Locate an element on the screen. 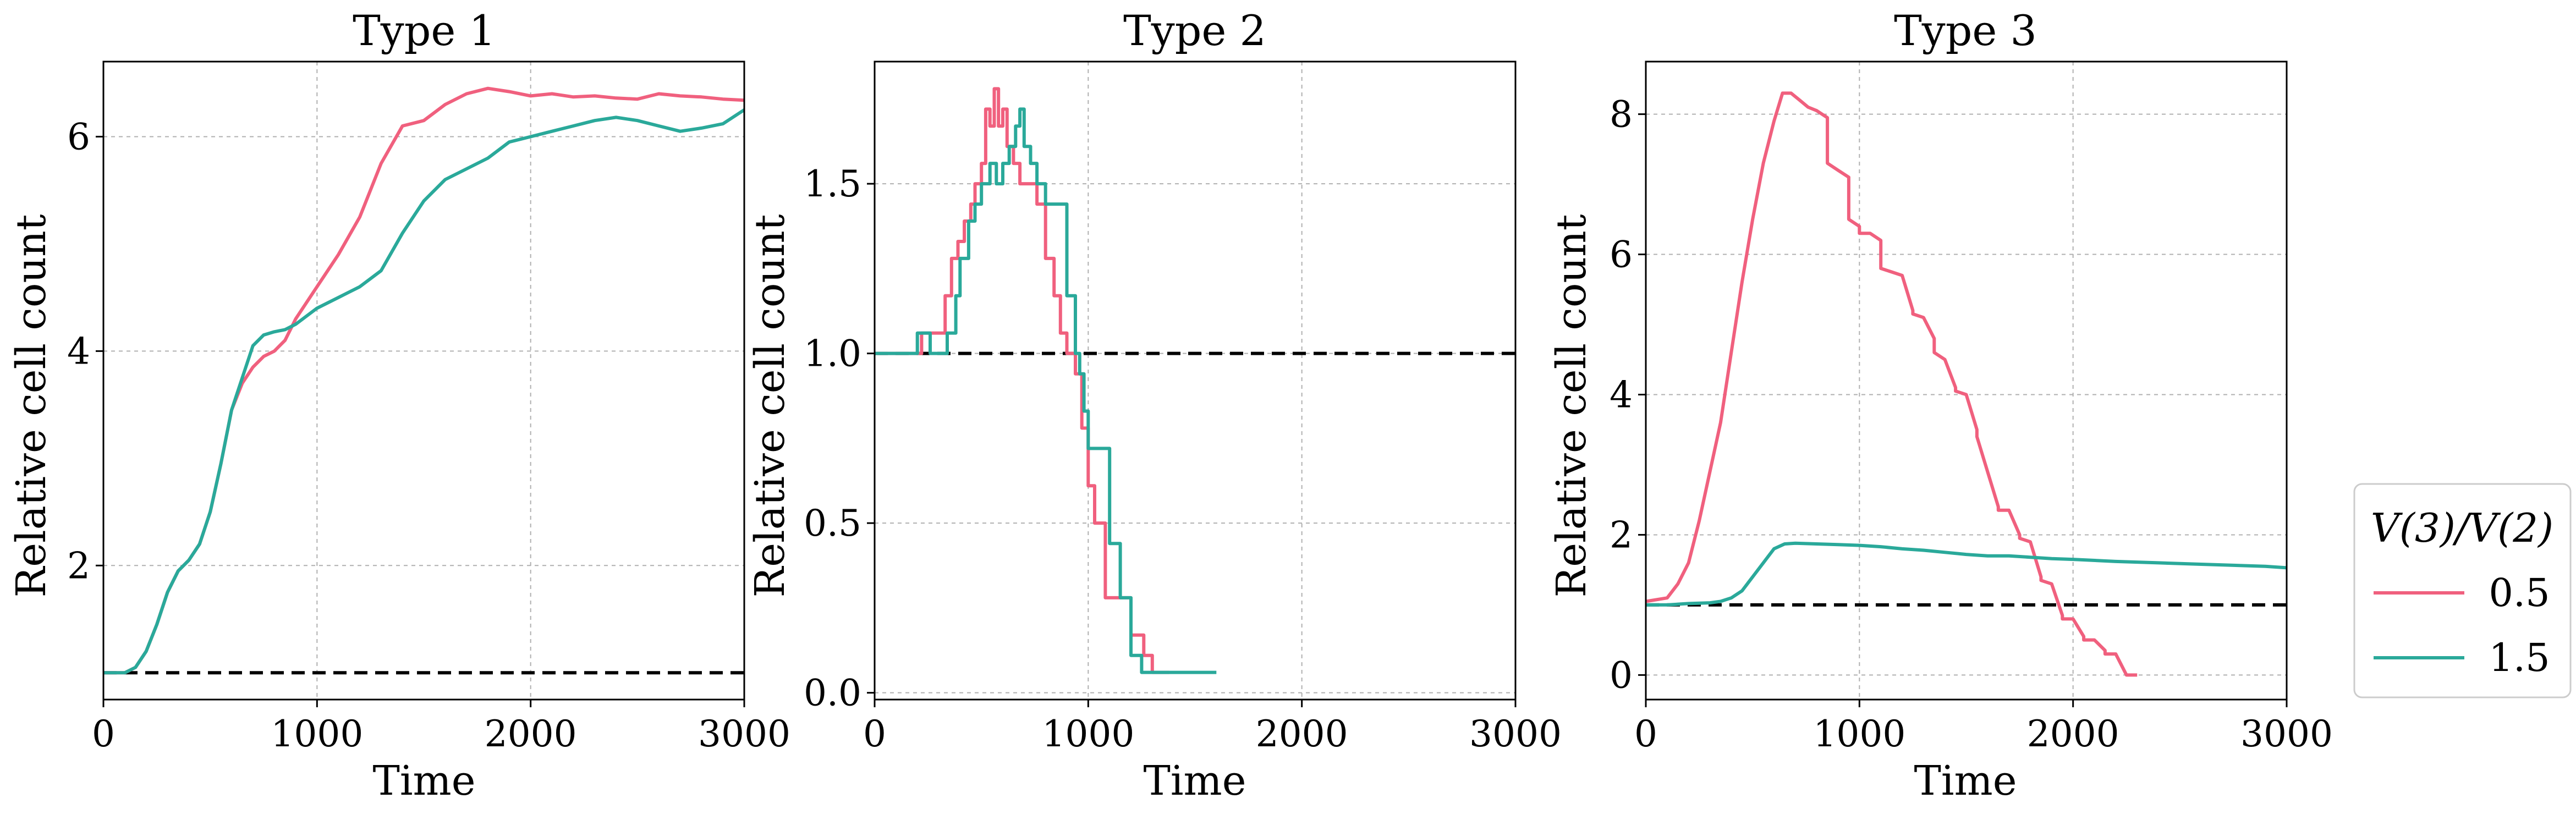 This screenshot has width=2576, height=820. legend-frame is located at coordinates (2462, 590).